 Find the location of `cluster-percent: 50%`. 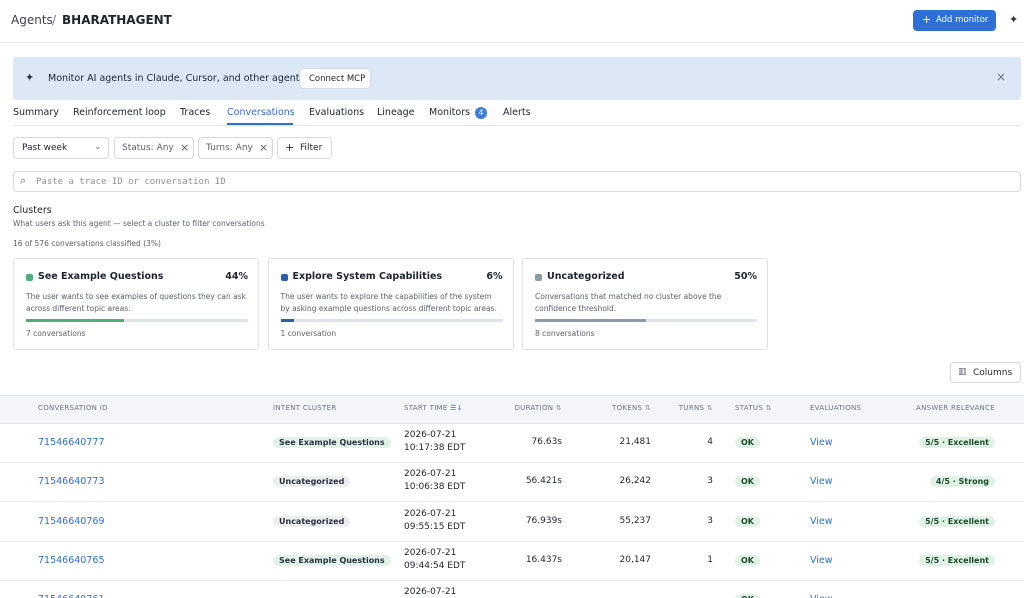

cluster-percent: 50% is located at coordinates (745, 276).